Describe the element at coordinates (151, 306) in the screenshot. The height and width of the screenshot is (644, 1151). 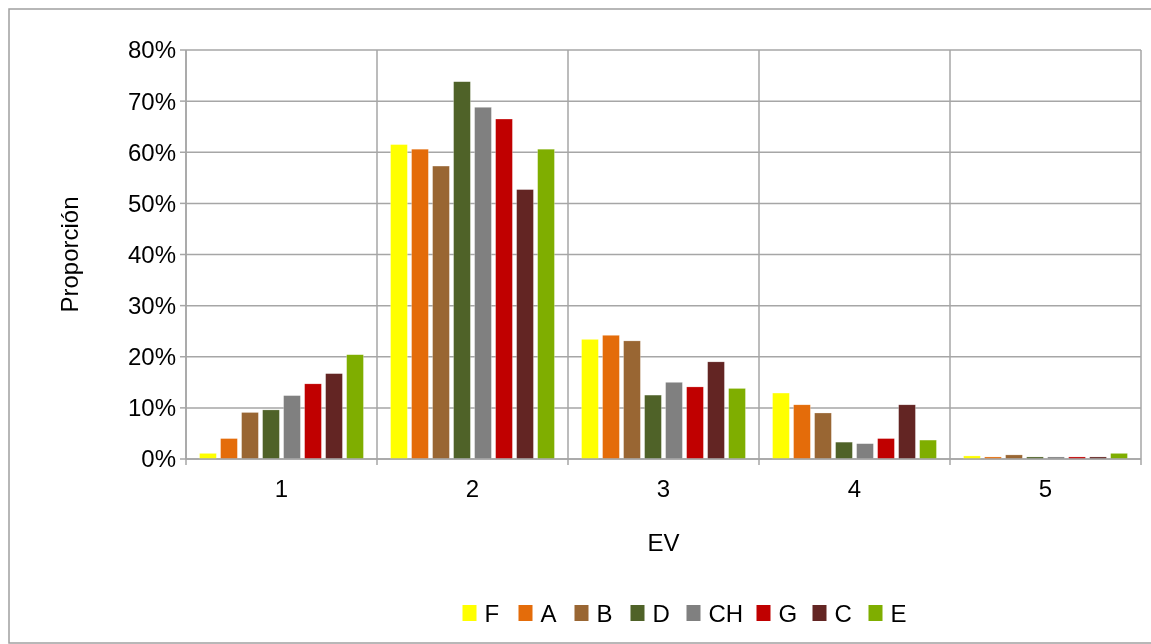
I see `y-tick-label: 30%` at that location.